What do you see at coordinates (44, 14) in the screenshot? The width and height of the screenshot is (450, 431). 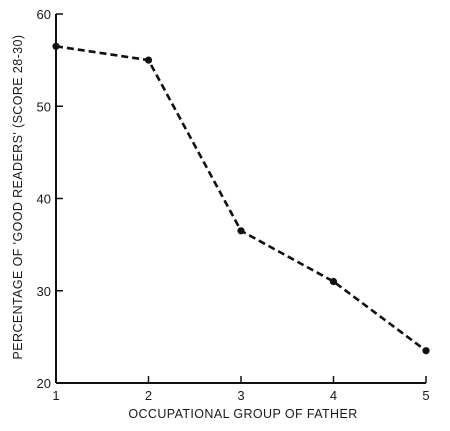 I see `y-tick-label-60: 60` at bounding box center [44, 14].